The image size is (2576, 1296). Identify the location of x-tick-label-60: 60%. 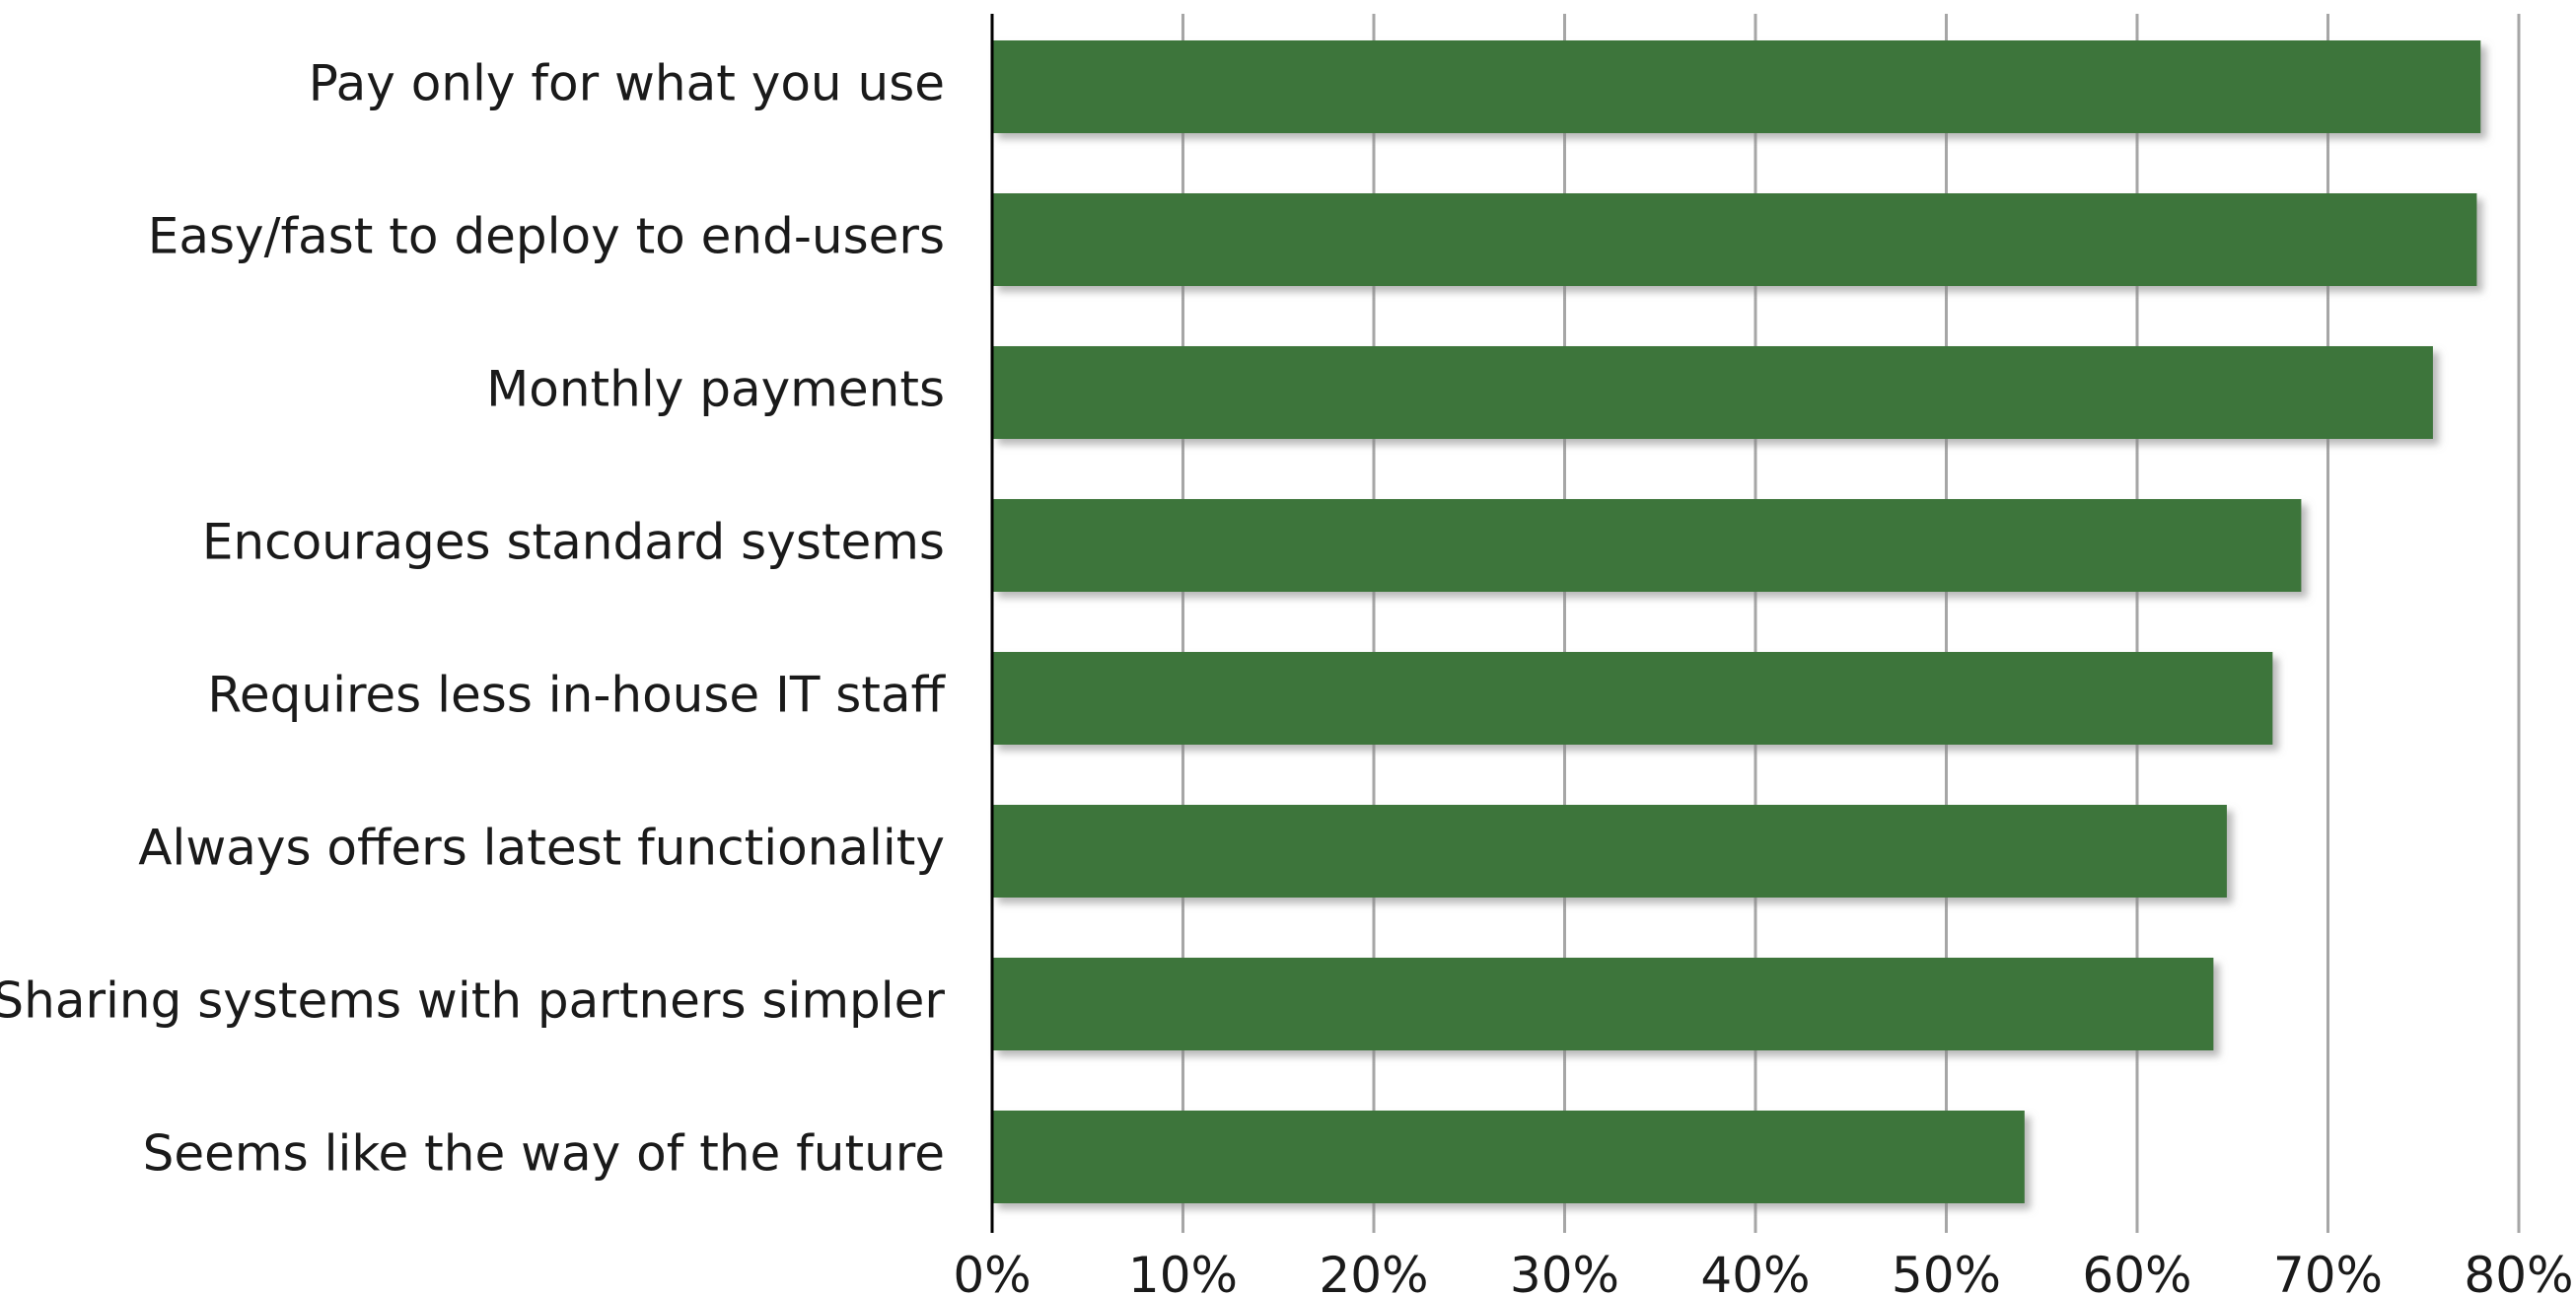
(2137, 1271).